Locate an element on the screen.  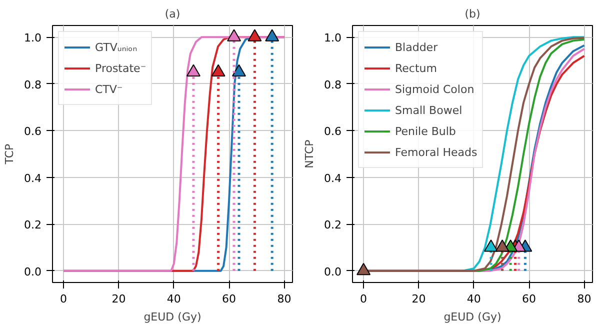
chart-title: (a) is located at coordinates (172, 14).